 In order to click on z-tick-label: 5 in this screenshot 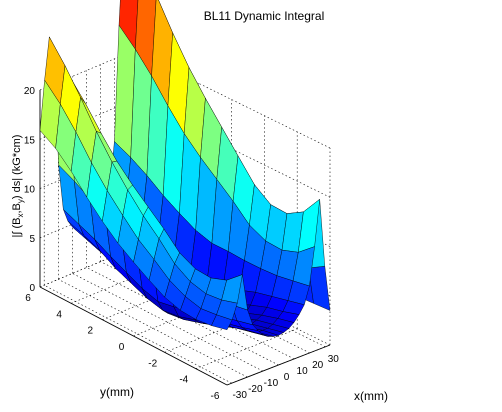, I will do `click(32, 239)`.